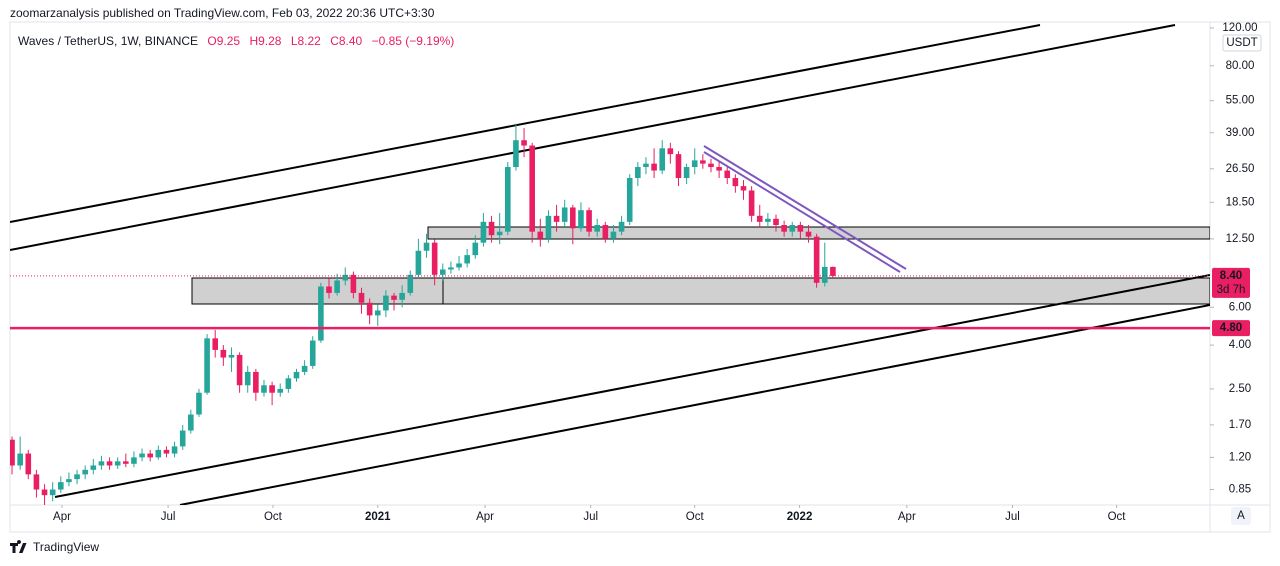 The height and width of the screenshot is (566, 1280). What do you see at coordinates (66, 547) in the screenshot?
I see `brand: TradingView` at bounding box center [66, 547].